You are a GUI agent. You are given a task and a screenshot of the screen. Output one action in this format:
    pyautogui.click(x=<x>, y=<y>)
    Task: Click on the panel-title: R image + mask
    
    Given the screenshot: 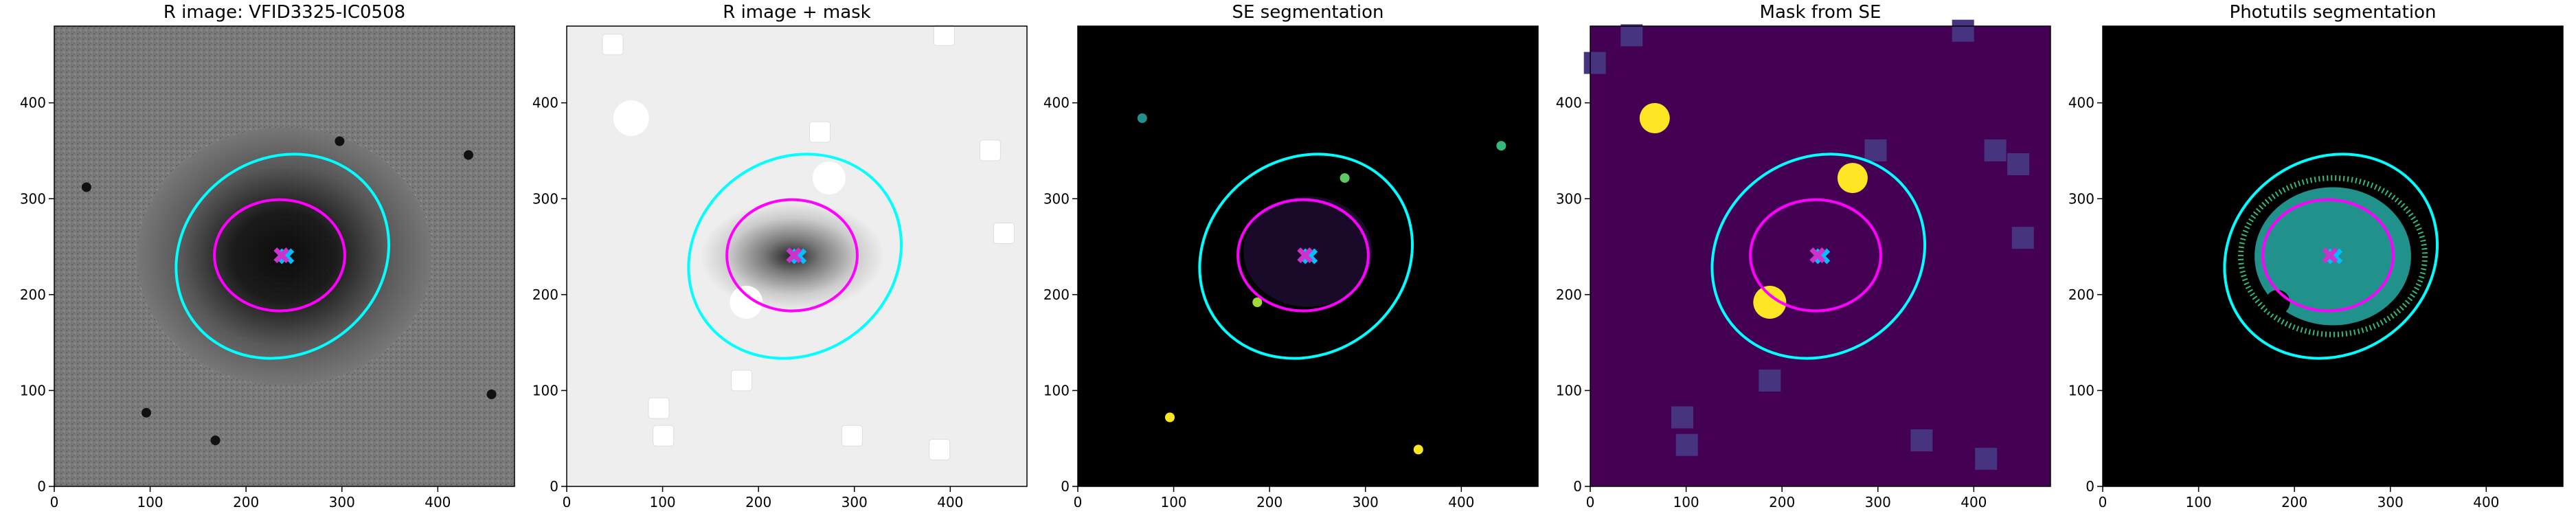 What is the action you would take?
    pyautogui.click(x=797, y=12)
    